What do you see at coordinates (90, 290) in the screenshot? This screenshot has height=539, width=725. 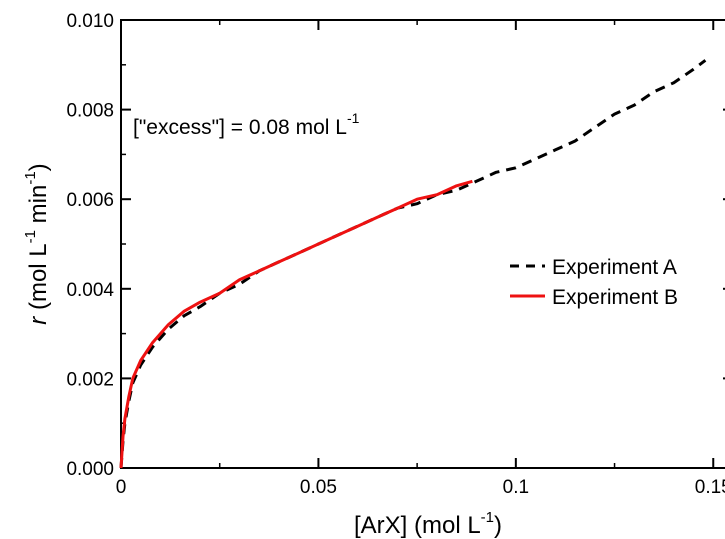 I see `y-tick-label: 0.004` at bounding box center [90, 290].